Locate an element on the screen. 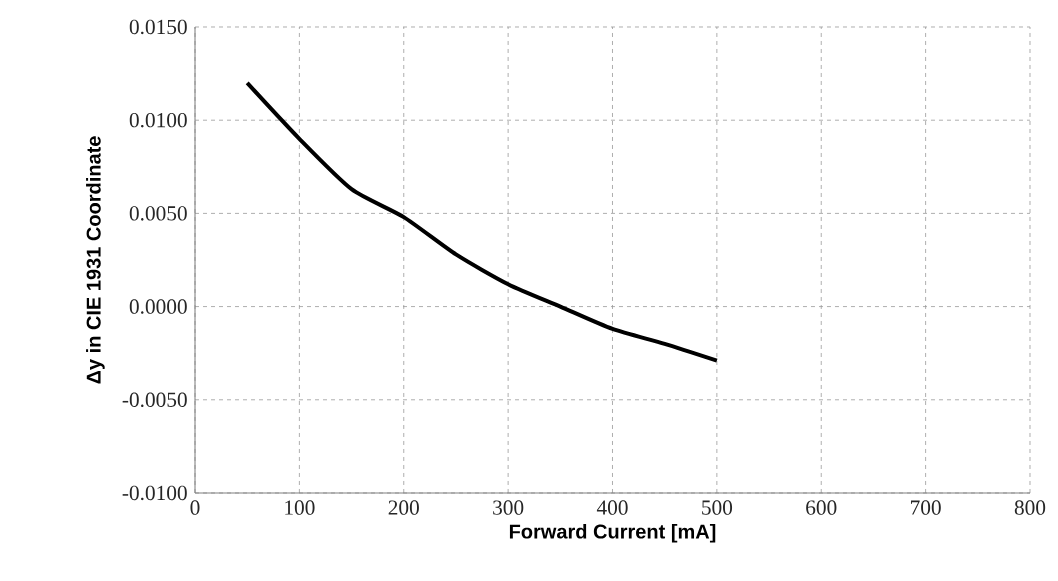  x-tick-label: 0 is located at coordinates (195, 507).